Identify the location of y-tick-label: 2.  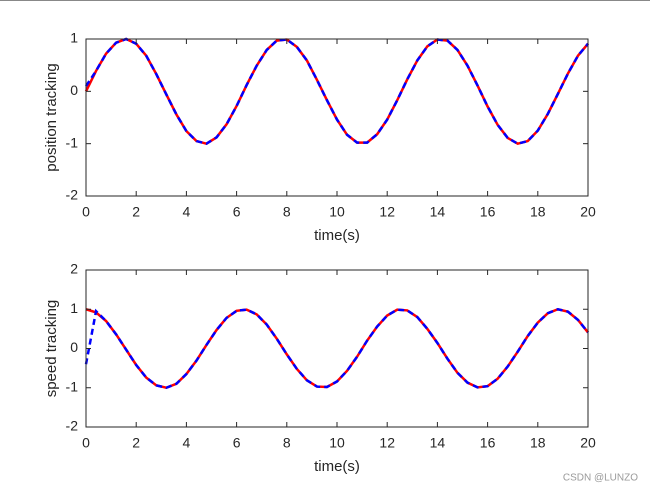
(74, 269).